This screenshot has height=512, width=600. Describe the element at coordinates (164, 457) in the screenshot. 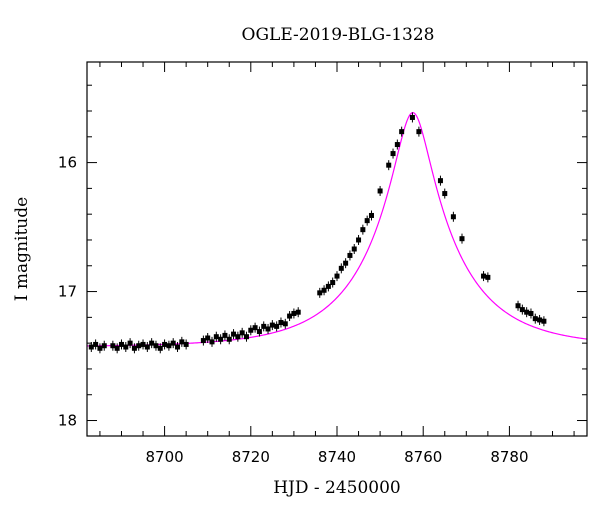

I see `x-tick-label: 8700` at that location.